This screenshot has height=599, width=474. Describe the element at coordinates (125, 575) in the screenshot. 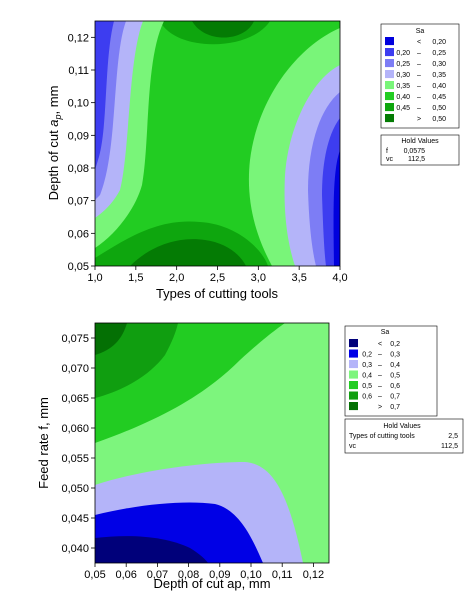

I see `x-tick-label: 0,06` at that location.